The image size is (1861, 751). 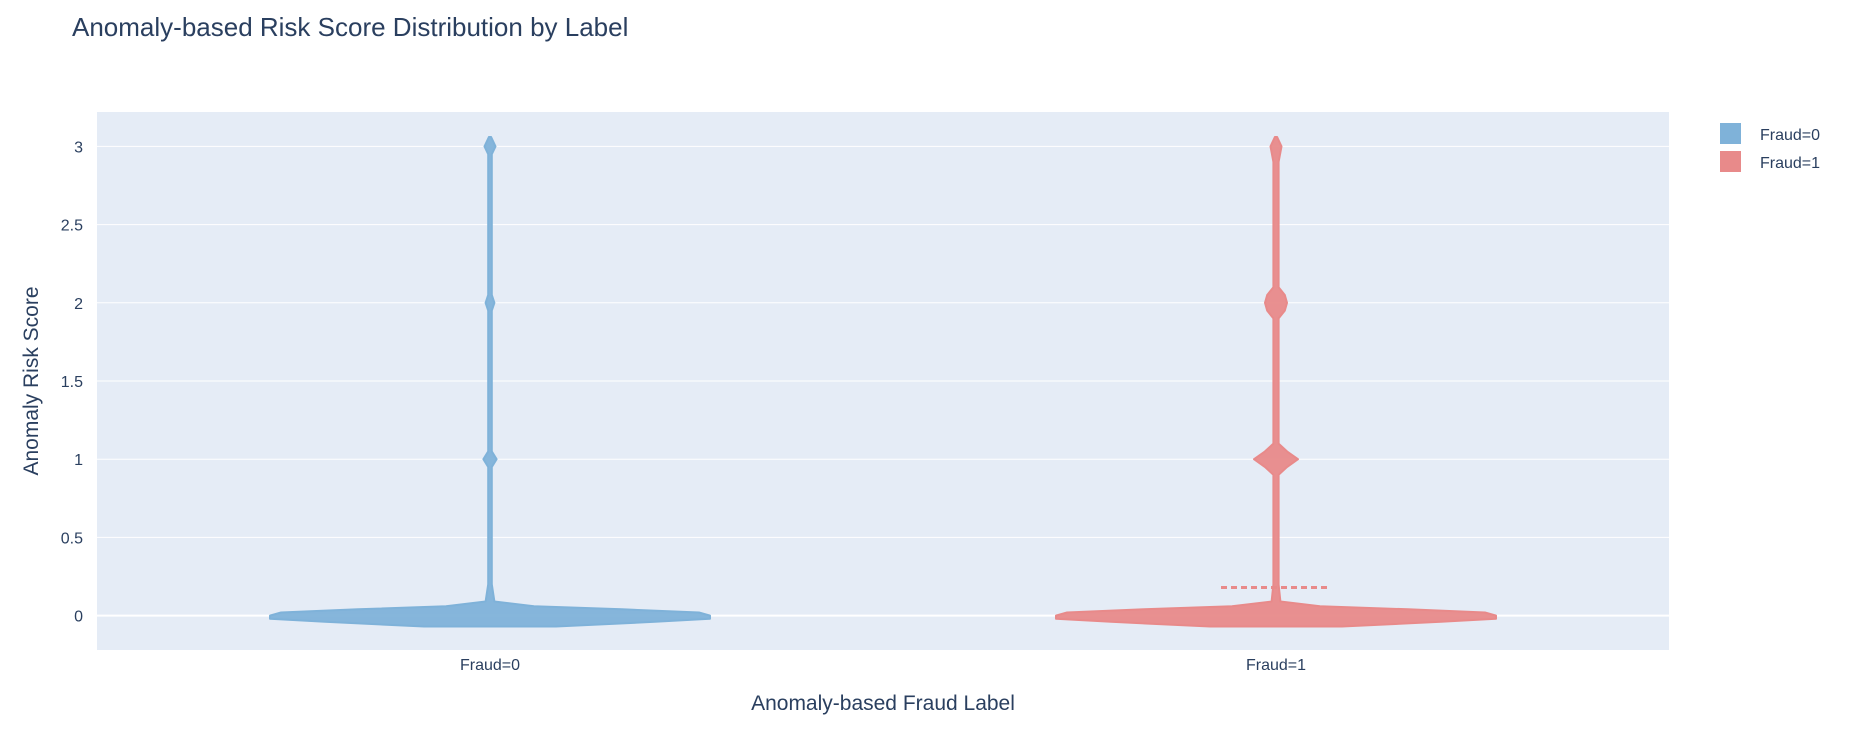 What do you see at coordinates (78, 460) in the screenshot?
I see `y-tick-label: 1` at bounding box center [78, 460].